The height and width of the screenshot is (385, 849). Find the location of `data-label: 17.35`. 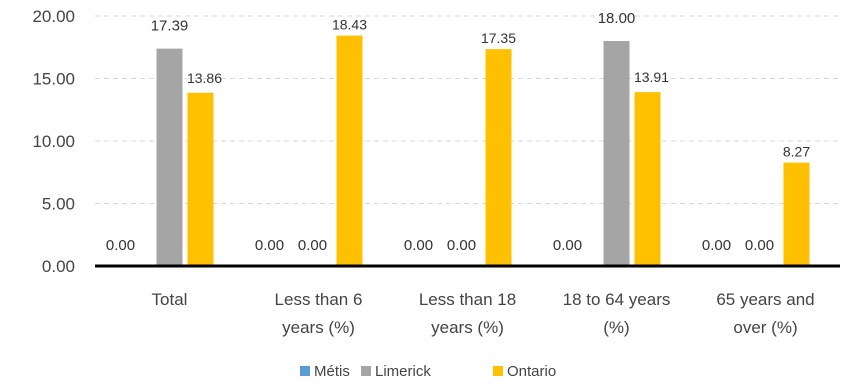

data-label: 17.35 is located at coordinates (498, 38).